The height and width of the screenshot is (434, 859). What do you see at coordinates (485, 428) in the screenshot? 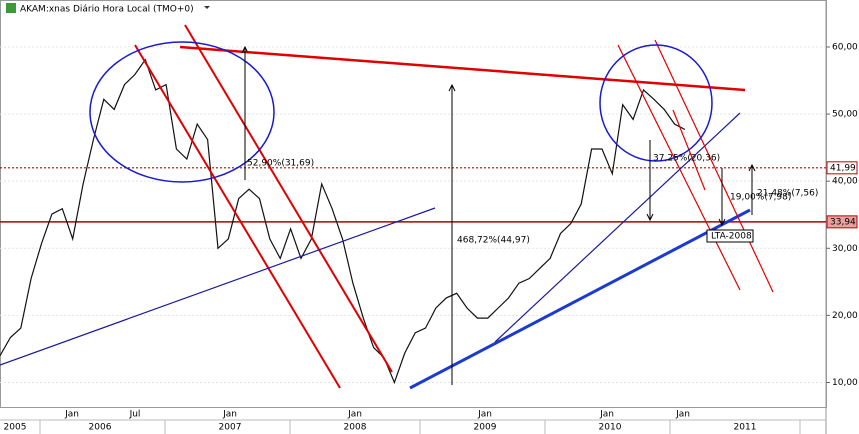
I see `x-tick-label: 2009` at bounding box center [485, 428].